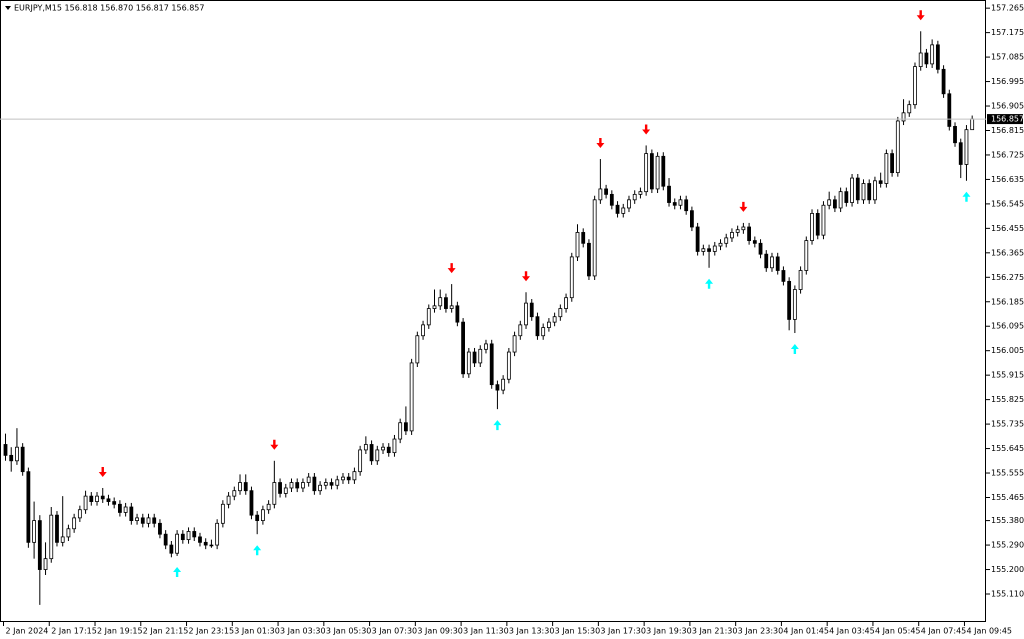  What do you see at coordinates (806, 631) in the screenshot?
I see `x-tick-label: 4 Jan 01:45` at bounding box center [806, 631].